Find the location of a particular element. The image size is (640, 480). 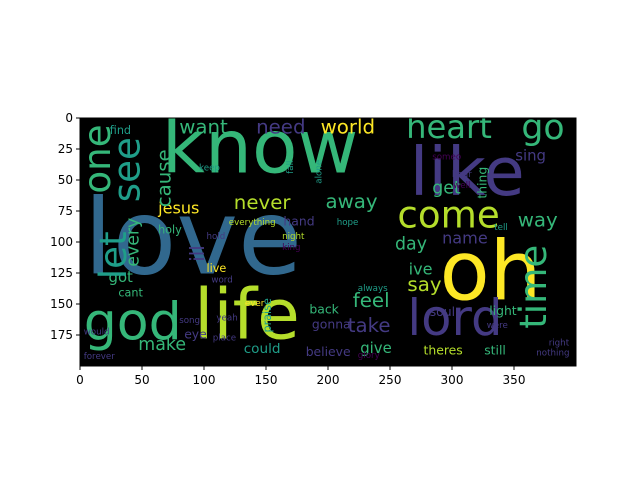

y-axis: 0 25 50 75 100 125 150 175 is located at coordinates (65, 226).